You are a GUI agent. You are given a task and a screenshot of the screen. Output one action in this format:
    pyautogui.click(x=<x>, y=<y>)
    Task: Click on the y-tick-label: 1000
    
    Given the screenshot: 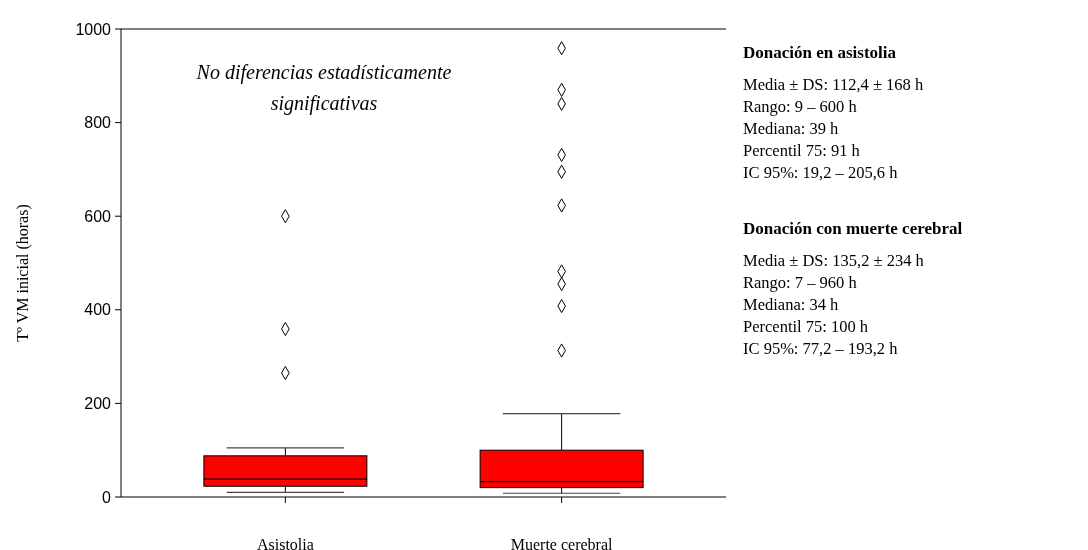 What is the action you would take?
    pyautogui.click(x=93, y=29)
    